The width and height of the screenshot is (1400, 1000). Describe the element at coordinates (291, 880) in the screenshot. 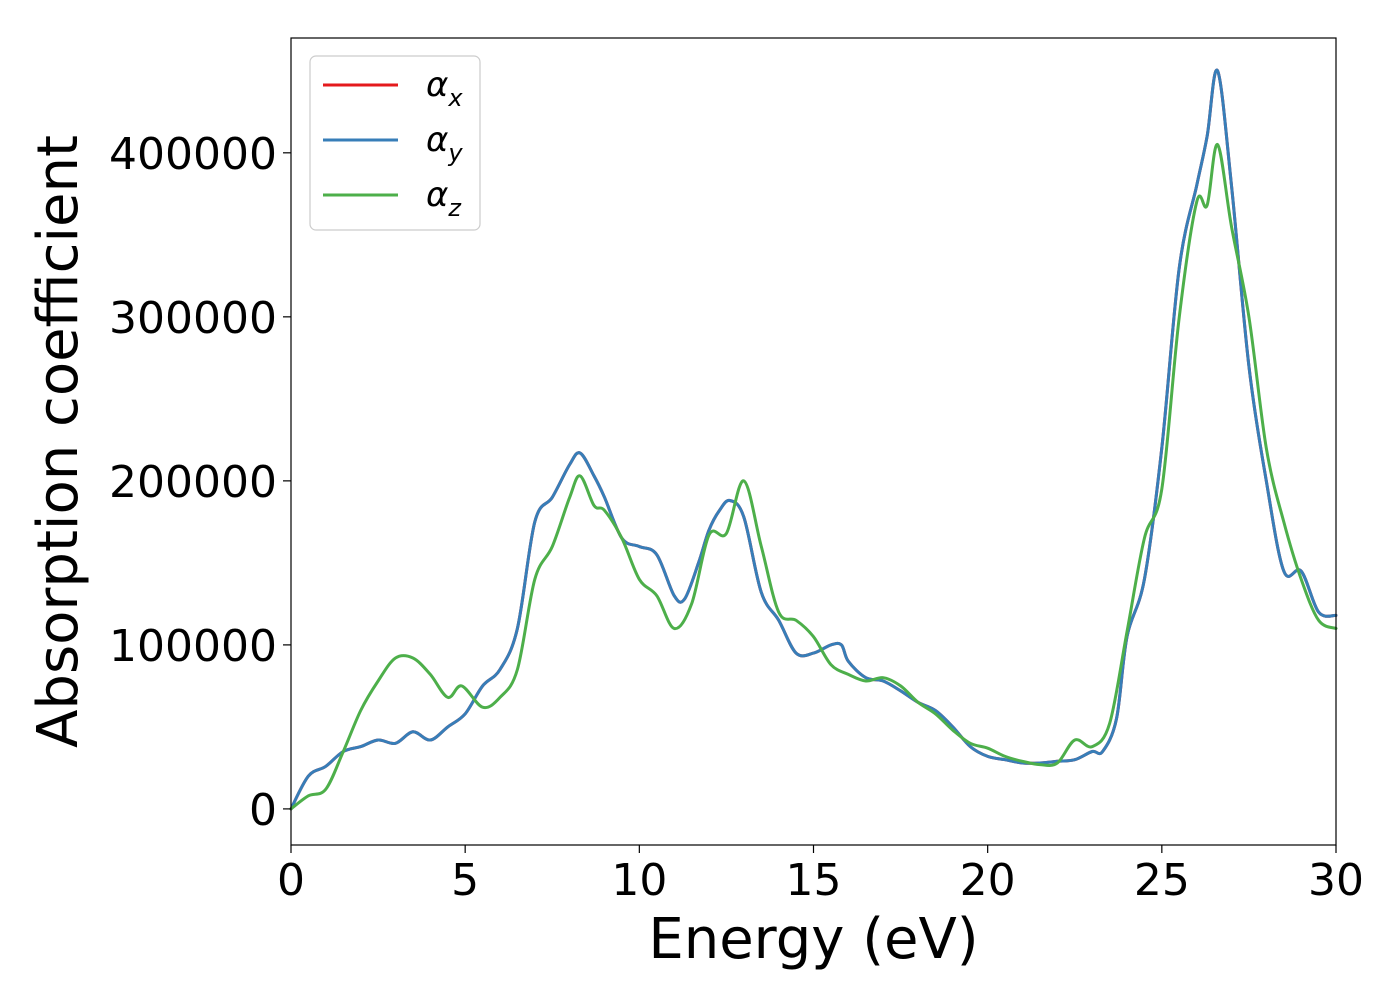

I see `x-tick-label: 0` at that location.